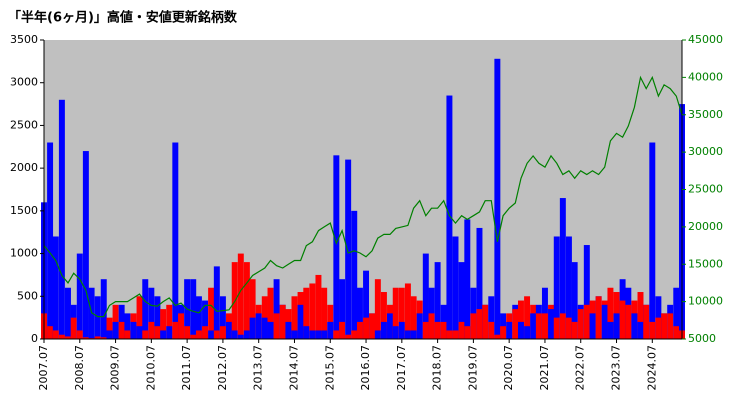 The image size is (730, 404). What do you see at coordinates (616, 368) in the screenshot?
I see `x-tick-label: 2023.07` at bounding box center [616, 368].